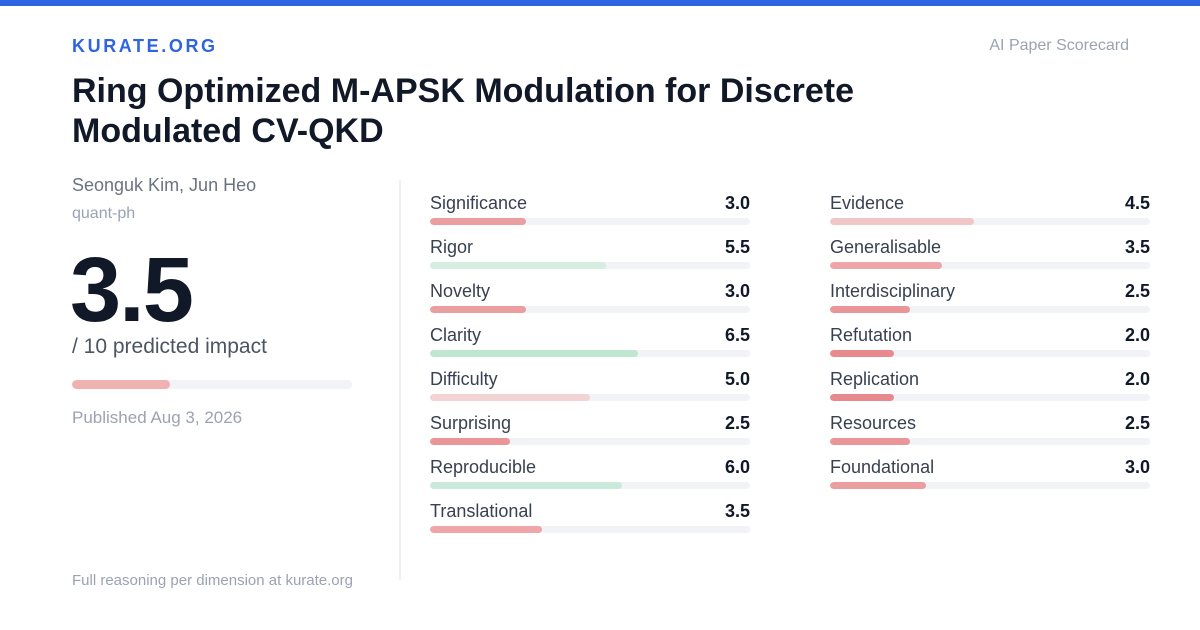 The width and height of the screenshot is (1200, 630). Describe the element at coordinates (1137, 203) in the screenshot. I see `metric-value: 4.5` at that location.